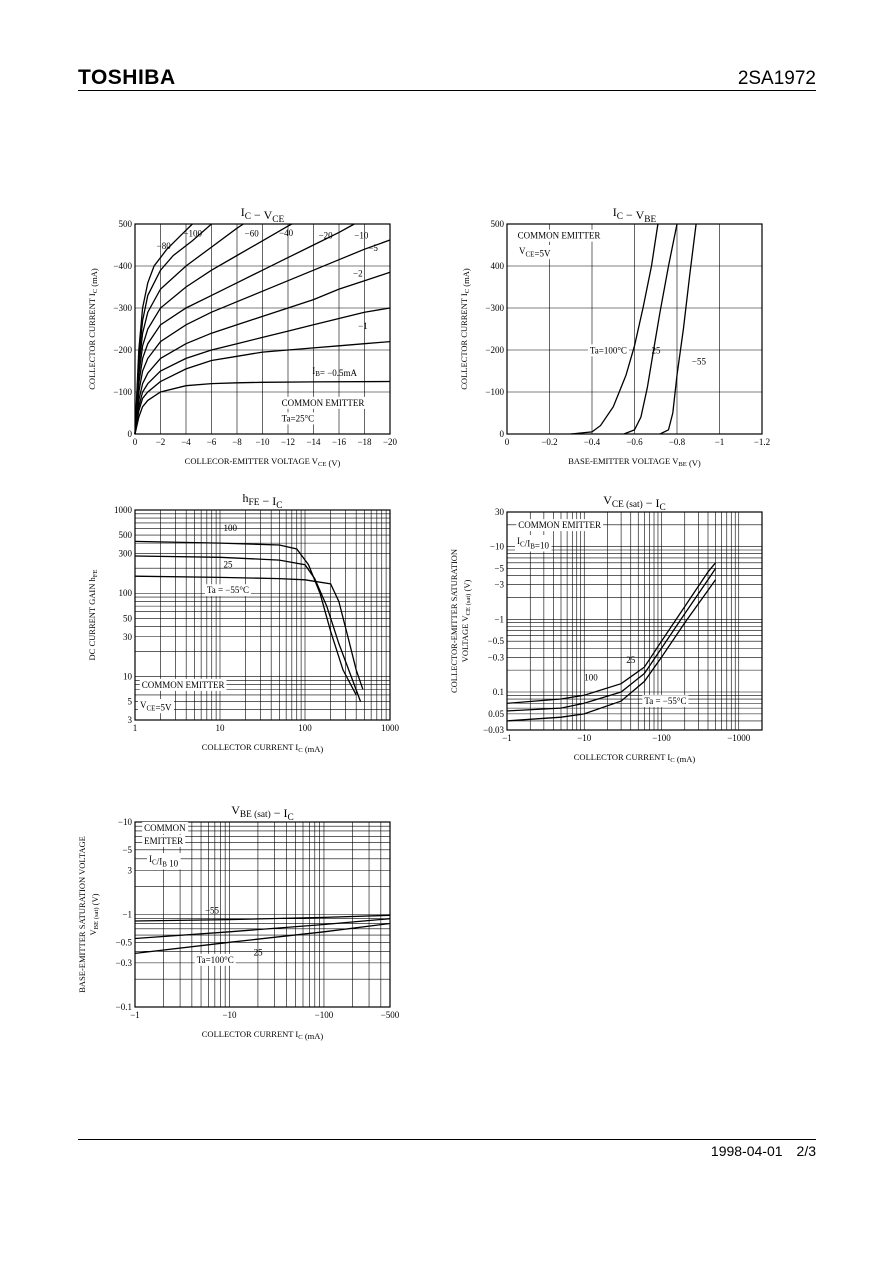 This screenshot has height=1263, width=892. Describe the element at coordinates (286, 233) in the screenshot. I see `annotation: −40` at that location.